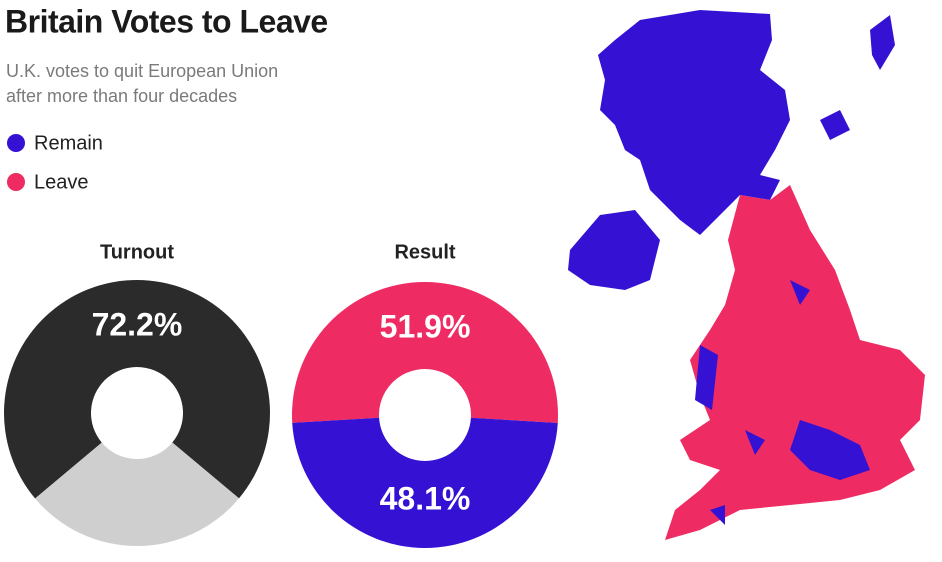  I want to click on pie-title: Result, so click(424, 252).